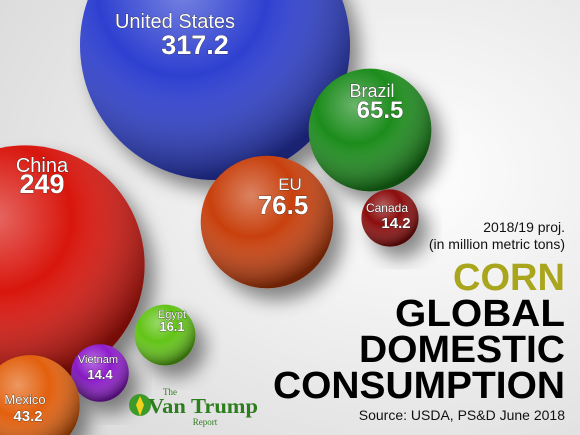 The width and height of the screenshot is (580, 435). What do you see at coordinates (195, 45) in the screenshot?
I see `bubble-value: 317.2` at bounding box center [195, 45].